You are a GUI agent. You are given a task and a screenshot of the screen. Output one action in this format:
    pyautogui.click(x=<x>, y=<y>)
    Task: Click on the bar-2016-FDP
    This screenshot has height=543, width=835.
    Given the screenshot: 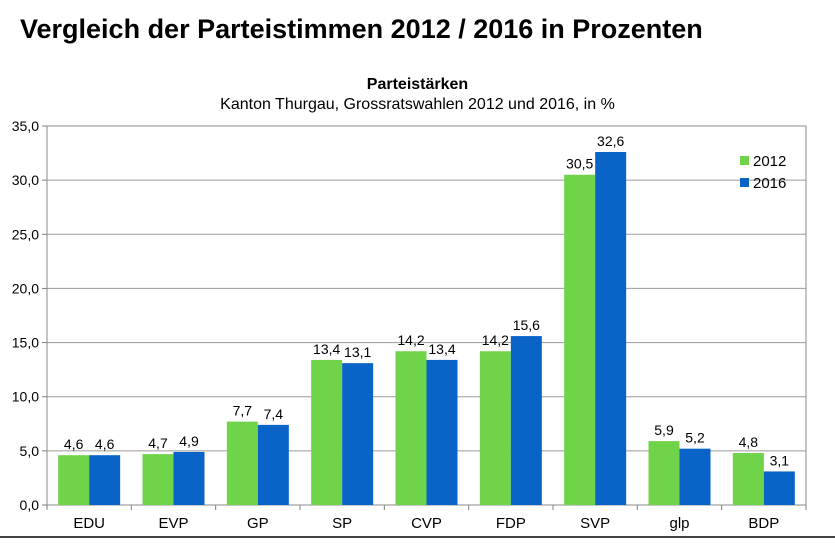 What is the action you would take?
    pyautogui.click(x=526, y=420)
    